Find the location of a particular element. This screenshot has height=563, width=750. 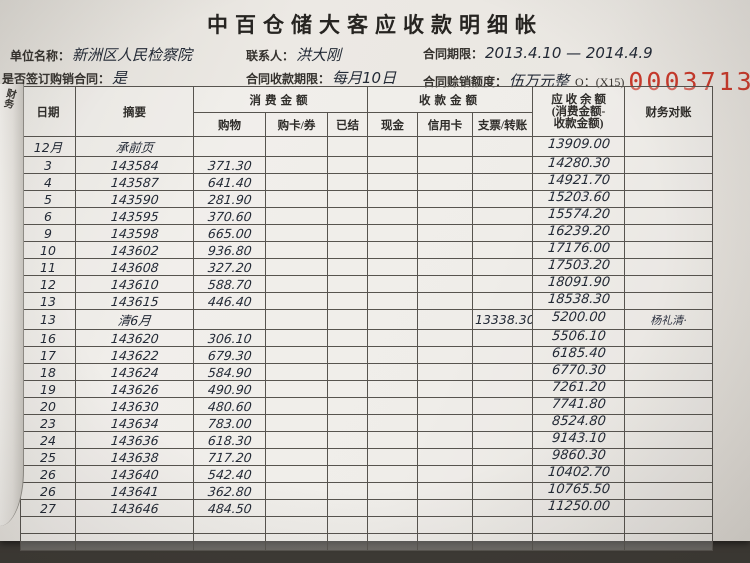

balance-header-line1: 应 收 余 额 is located at coordinates (578, 99).